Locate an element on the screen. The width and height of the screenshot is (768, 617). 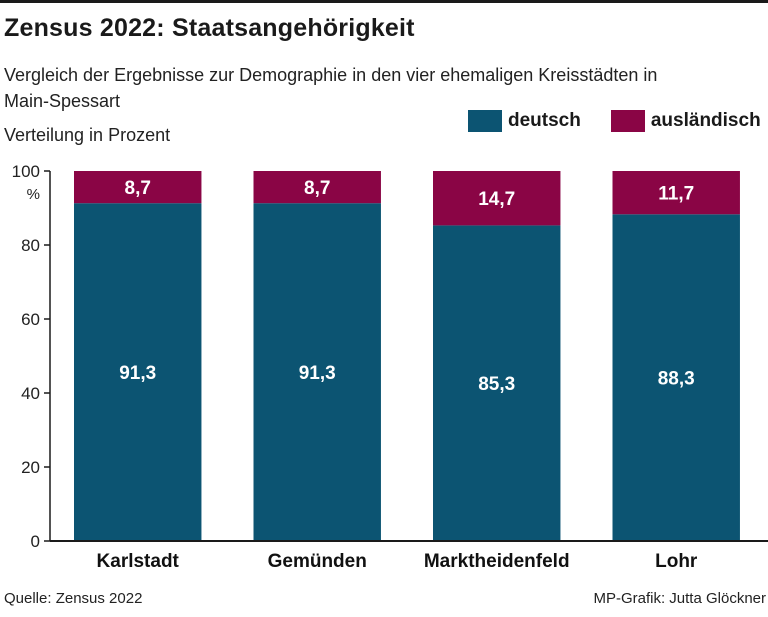
bar-ausländisch-3 is located at coordinates (676, 193).